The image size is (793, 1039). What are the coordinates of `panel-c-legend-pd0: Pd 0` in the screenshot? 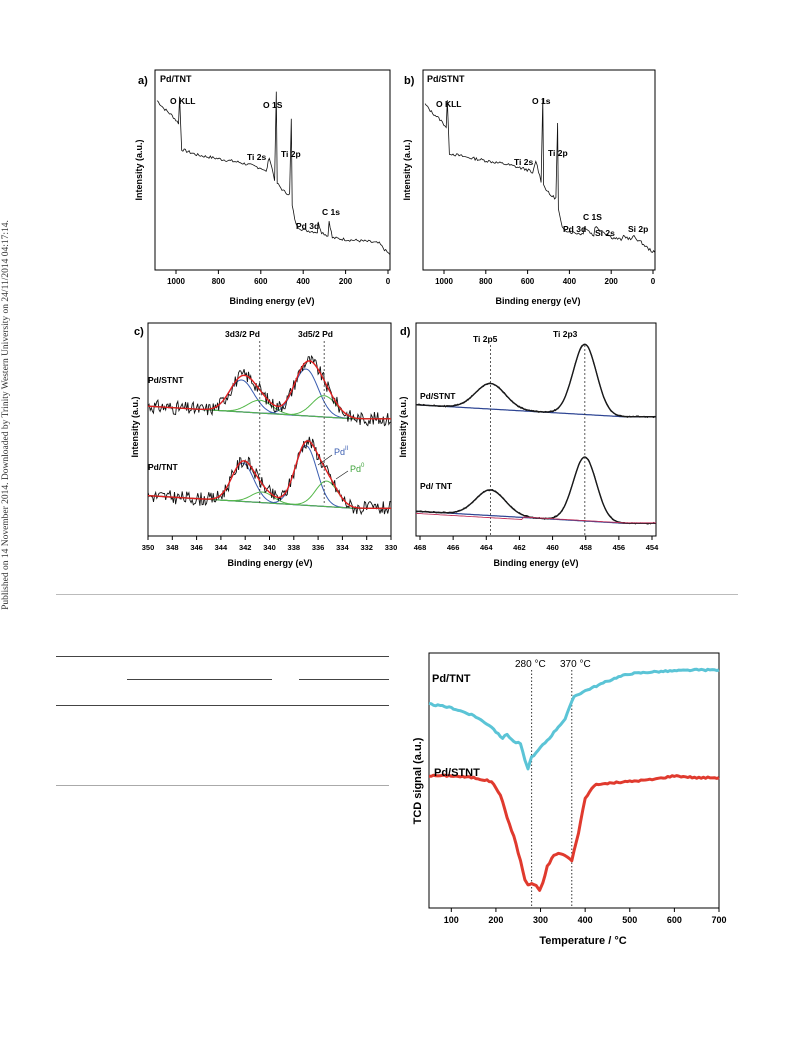 It's located at (350, 471).